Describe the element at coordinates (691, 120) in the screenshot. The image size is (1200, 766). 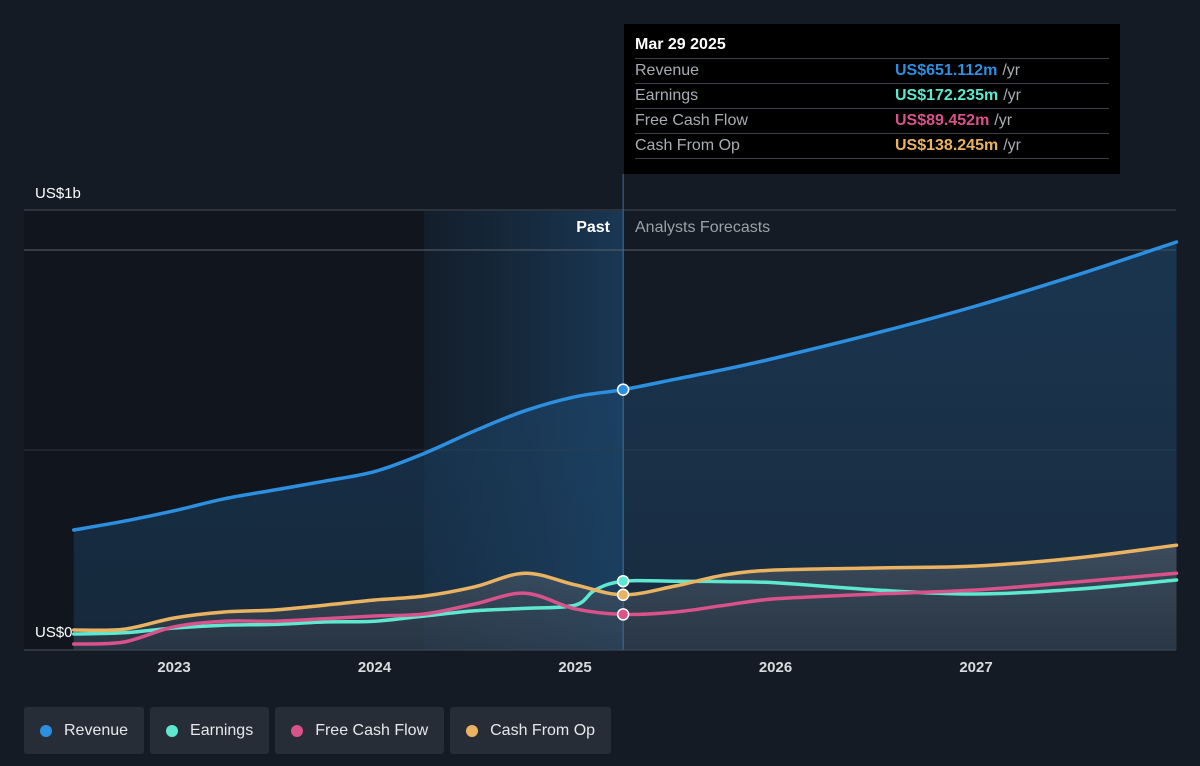
I see `tooltip-row-name: Free Cash Flow` at that location.